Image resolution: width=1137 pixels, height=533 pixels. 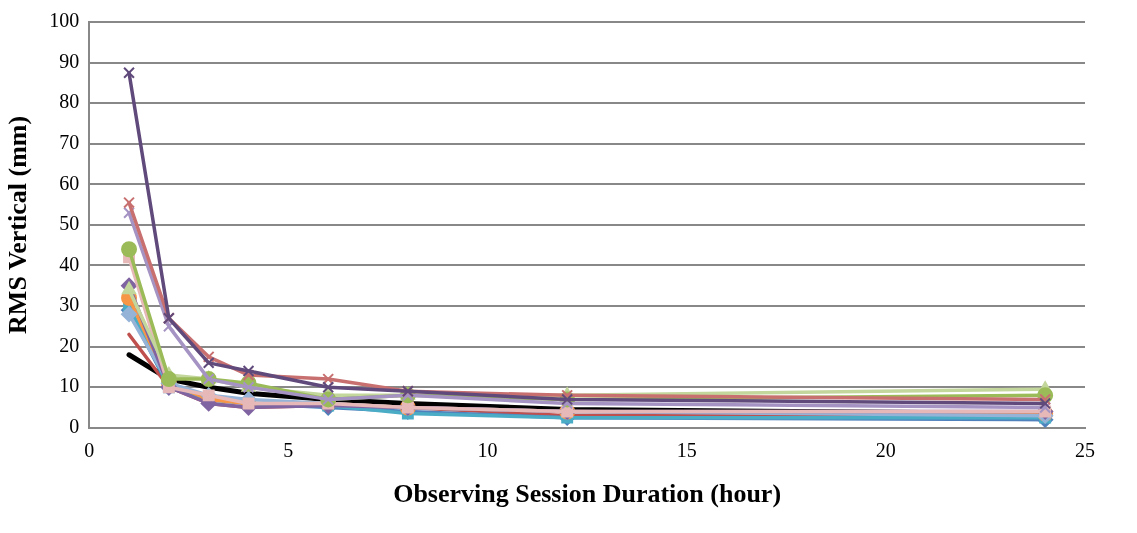 What do you see at coordinates (69, 182) in the screenshot?
I see `y-tick-label: 60` at bounding box center [69, 182].